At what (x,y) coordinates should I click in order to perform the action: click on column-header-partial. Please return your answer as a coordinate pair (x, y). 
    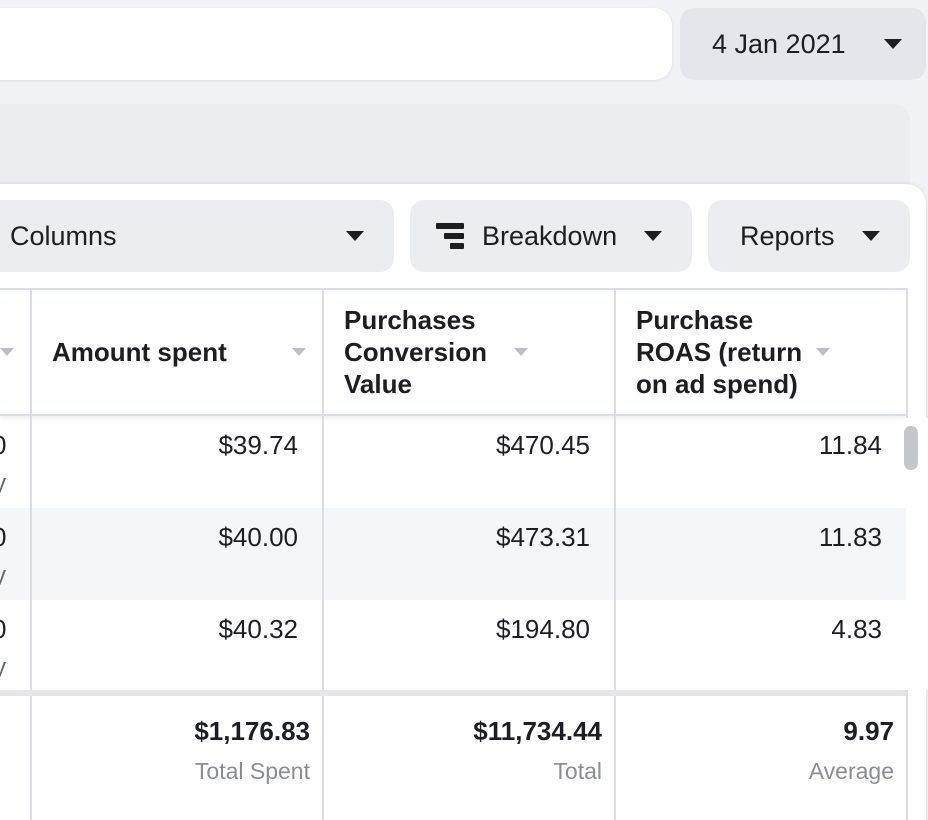
    Looking at the image, I should click on (15, 352).